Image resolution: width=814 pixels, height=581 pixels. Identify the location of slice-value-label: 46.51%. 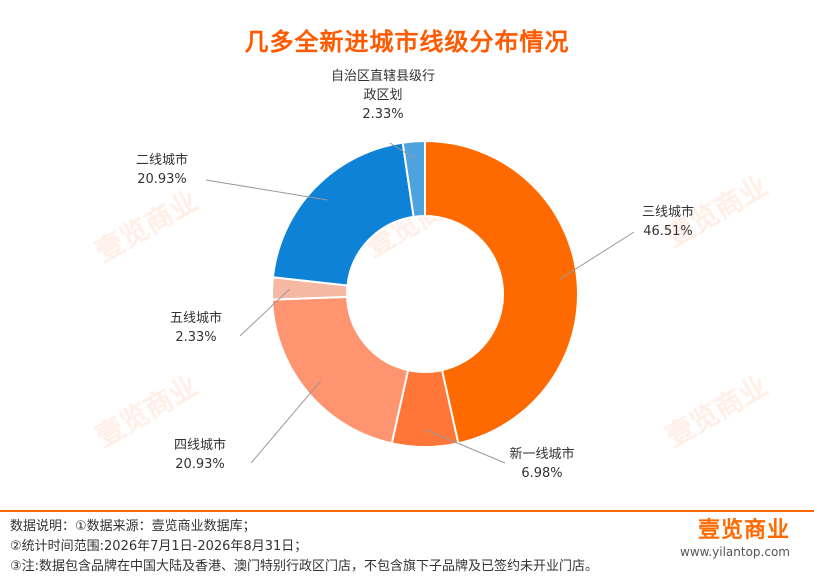
(668, 231).